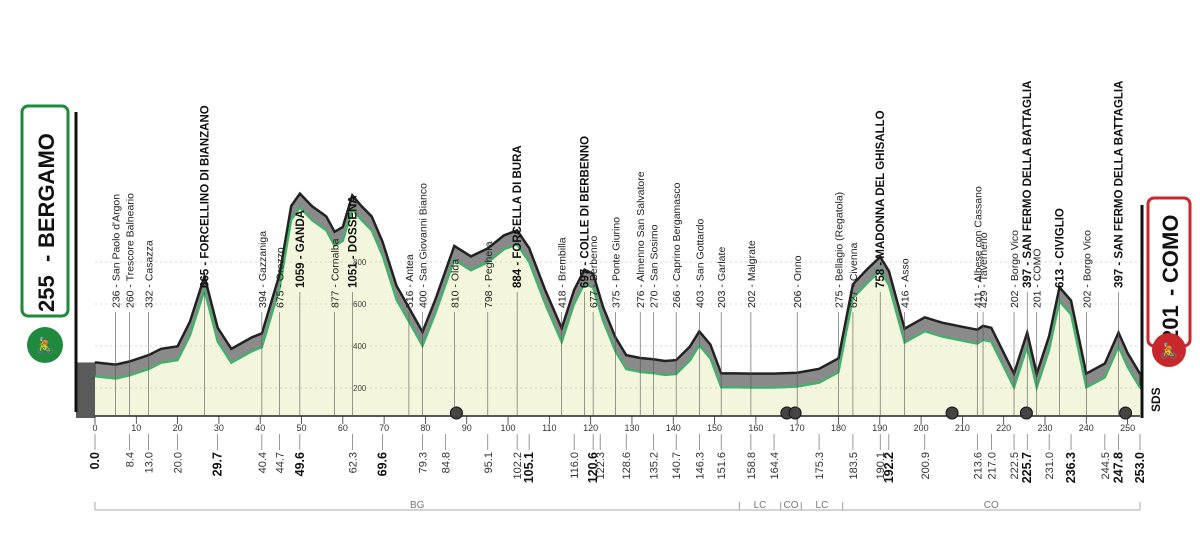 The width and height of the screenshot is (1200, 548). I want to click on km-label: 158.8, so click(752, 466).